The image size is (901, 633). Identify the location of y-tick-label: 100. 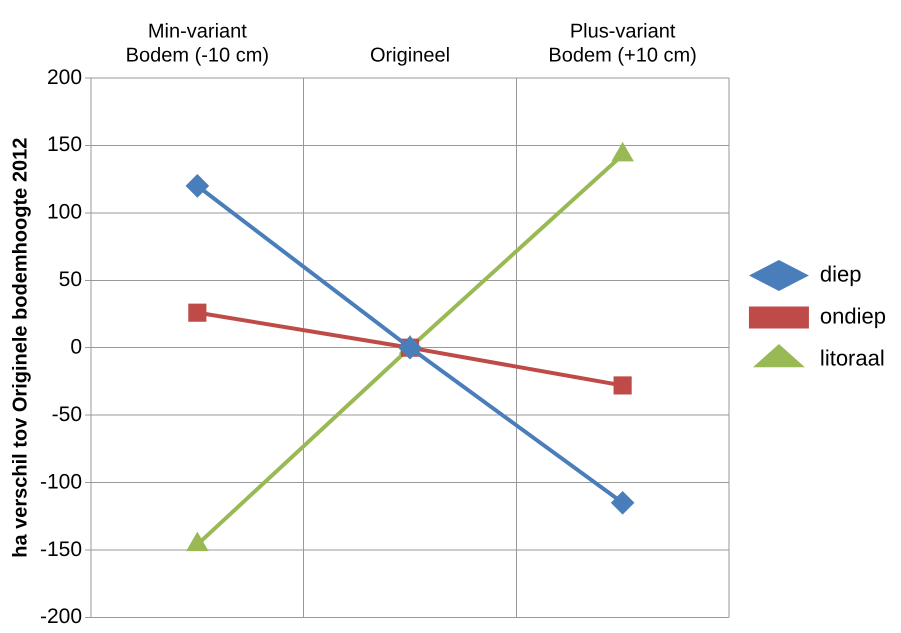
(64, 212).